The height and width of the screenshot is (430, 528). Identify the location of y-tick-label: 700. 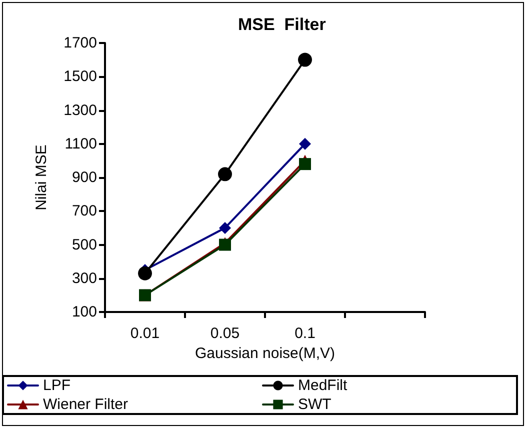
(84, 211).